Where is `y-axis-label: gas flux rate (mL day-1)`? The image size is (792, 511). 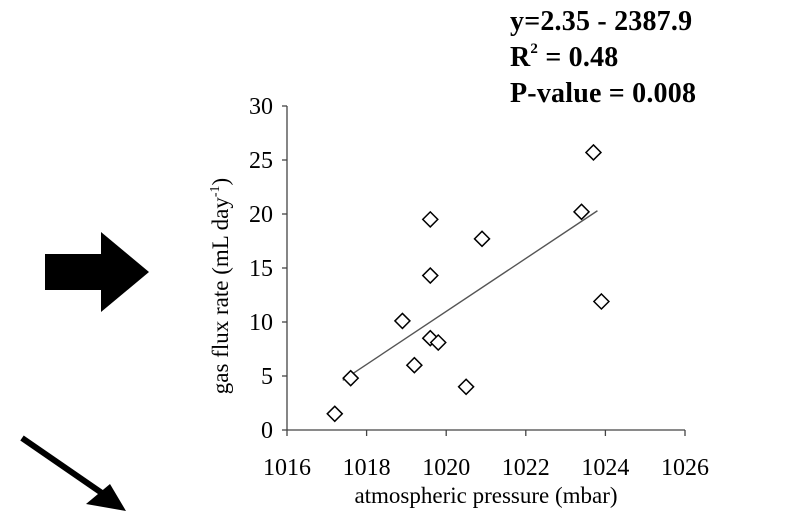 y-axis-label: gas flux rate (mL day-1) is located at coordinates (220, 286).